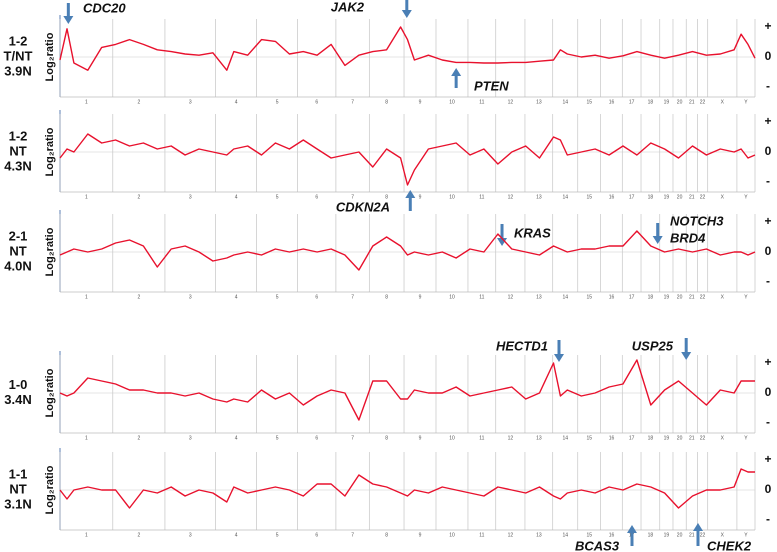  What do you see at coordinates (653, 345) in the screenshot?
I see `gene-label: USP25` at bounding box center [653, 345].